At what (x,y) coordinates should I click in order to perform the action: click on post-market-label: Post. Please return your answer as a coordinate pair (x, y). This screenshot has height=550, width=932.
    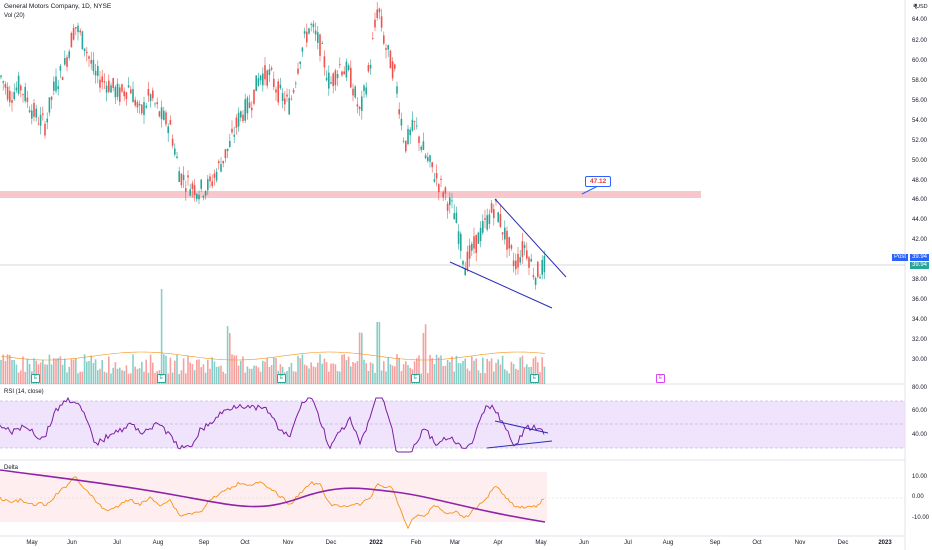
    Looking at the image, I should click on (900, 257).